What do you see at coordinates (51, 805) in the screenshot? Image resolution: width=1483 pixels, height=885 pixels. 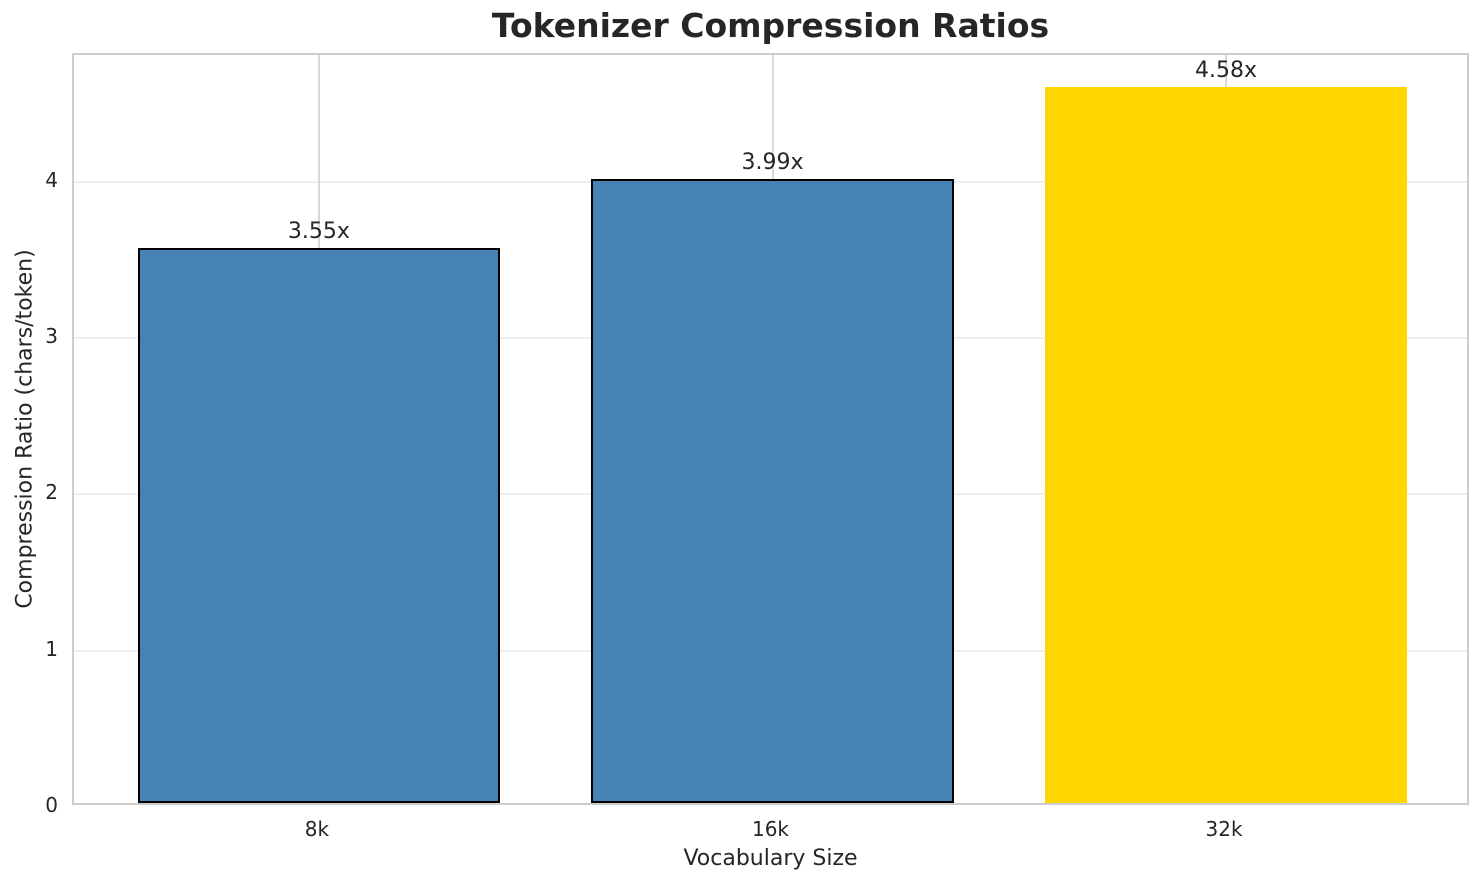 I see `y-tick-label: 0` at bounding box center [51, 805].